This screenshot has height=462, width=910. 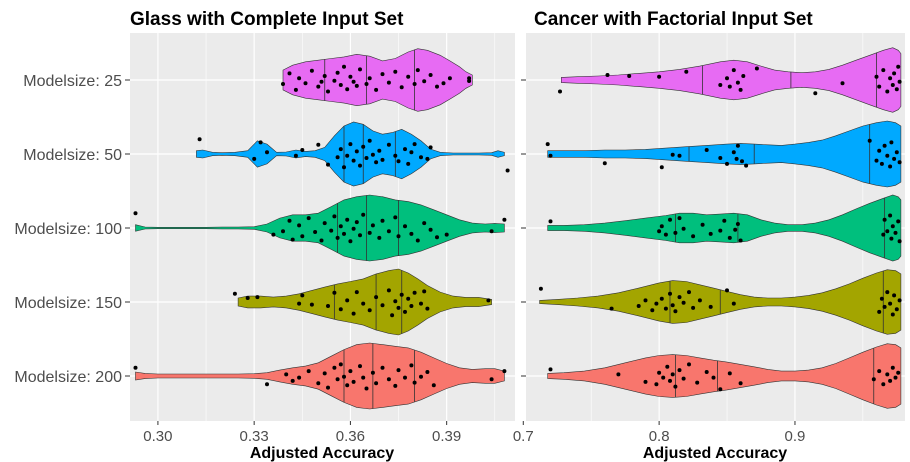 I want to click on category-label: Modelsize: 100, so click(x=68, y=229).